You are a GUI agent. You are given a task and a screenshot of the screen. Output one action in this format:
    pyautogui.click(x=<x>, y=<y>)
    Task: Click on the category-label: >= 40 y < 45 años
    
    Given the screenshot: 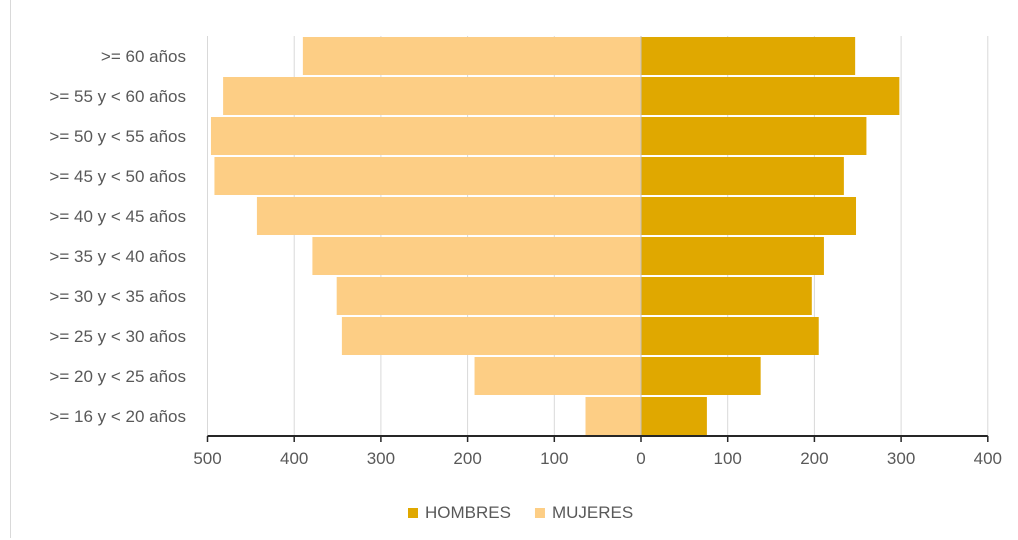 What is the action you would take?
    pyautogui.click(x=117, y=216)
    